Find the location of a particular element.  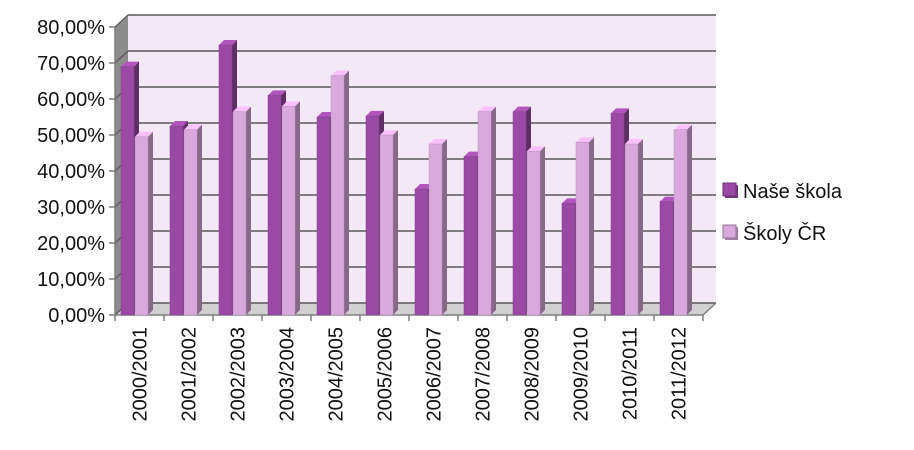

x-tick-label: 2004/2005 is located at coordinates (337, 374).